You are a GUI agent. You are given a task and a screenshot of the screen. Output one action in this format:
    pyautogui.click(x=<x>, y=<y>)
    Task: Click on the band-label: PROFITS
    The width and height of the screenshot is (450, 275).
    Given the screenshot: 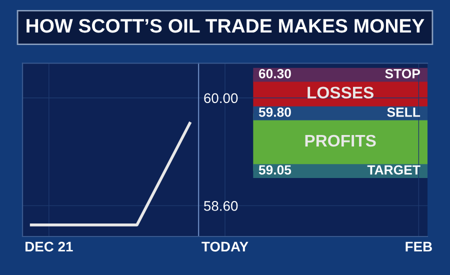 What is the action you would take?
    pyautogui.click(x=340, y=140)
    